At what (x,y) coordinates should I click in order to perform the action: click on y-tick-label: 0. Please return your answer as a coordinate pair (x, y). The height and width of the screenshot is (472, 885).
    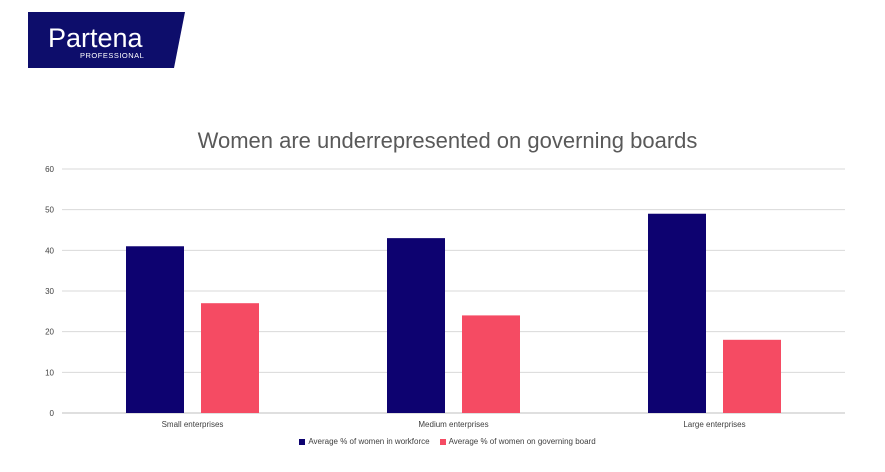
    Looking at the image, I should click on (52, 413).